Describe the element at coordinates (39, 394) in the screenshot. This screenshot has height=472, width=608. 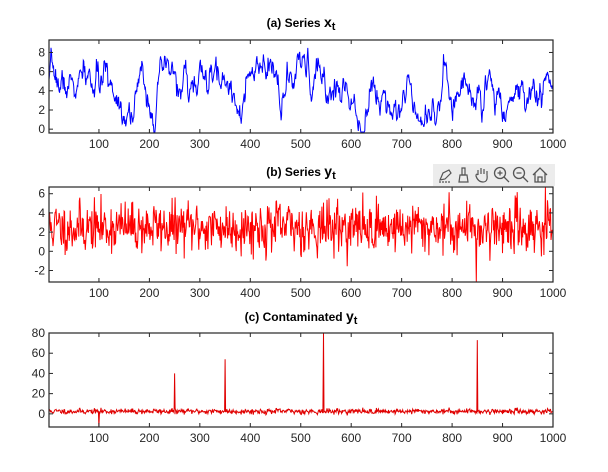
I see `y-tick-label: 20` at that location.